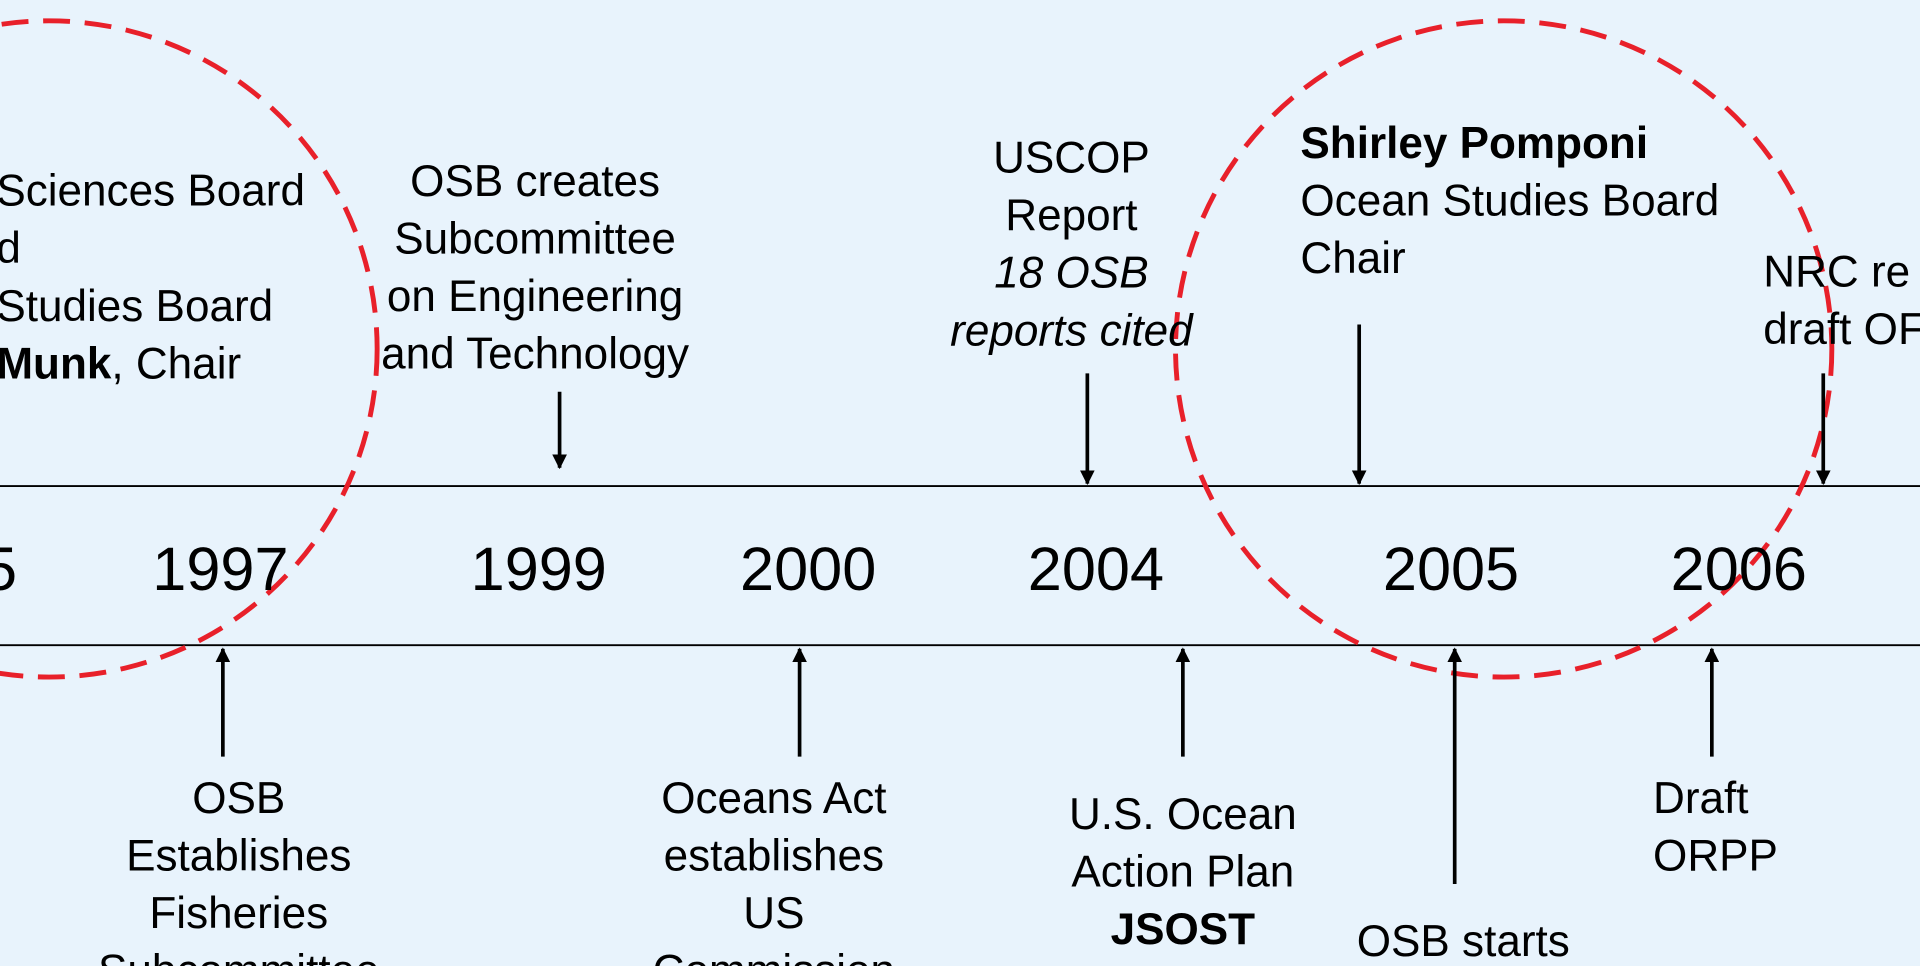 This screenshot has height=966, width=1920. I want to click on event-text-run: U.S. Ocean, so click(1183, 814).